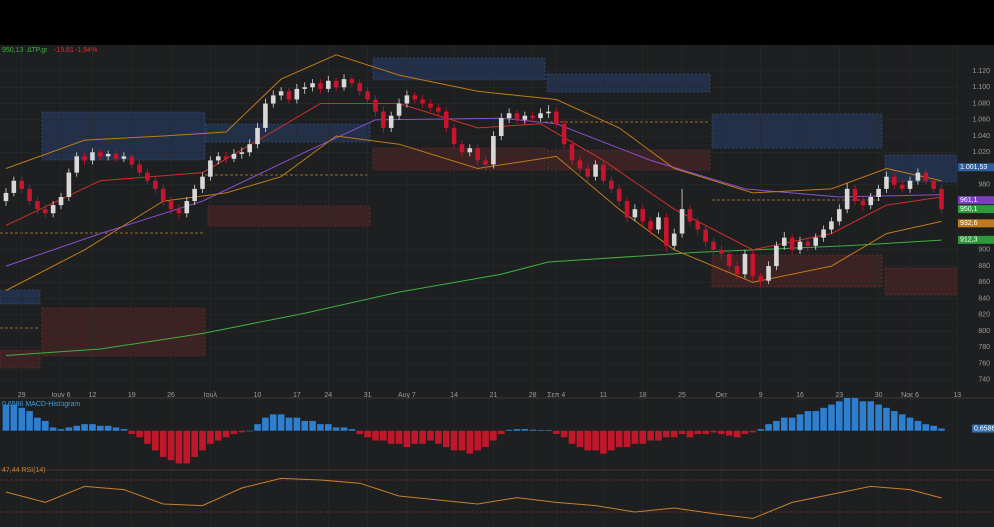 The width and height of the screenshot is (994, 527). I want to click on macd-last-tag, so click(983, 428).